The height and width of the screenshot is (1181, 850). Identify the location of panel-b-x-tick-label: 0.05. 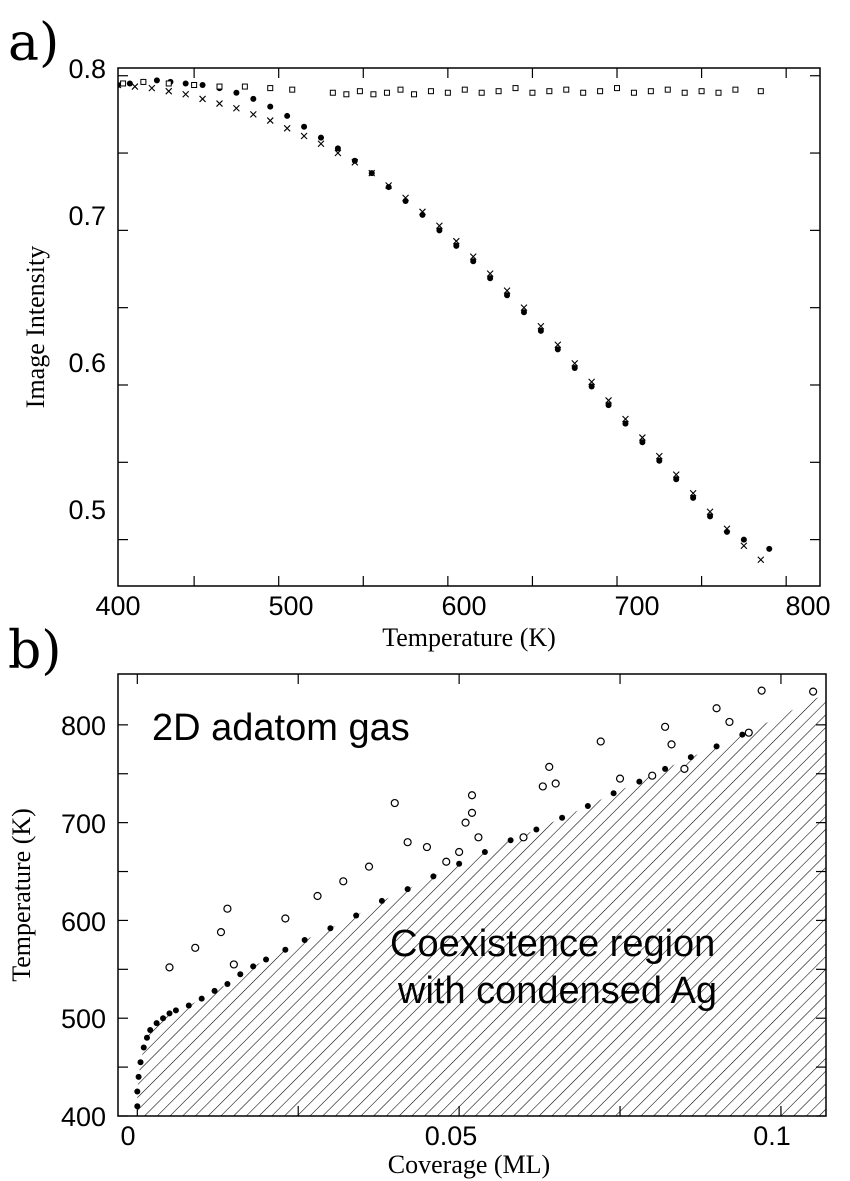
(451, 1136).